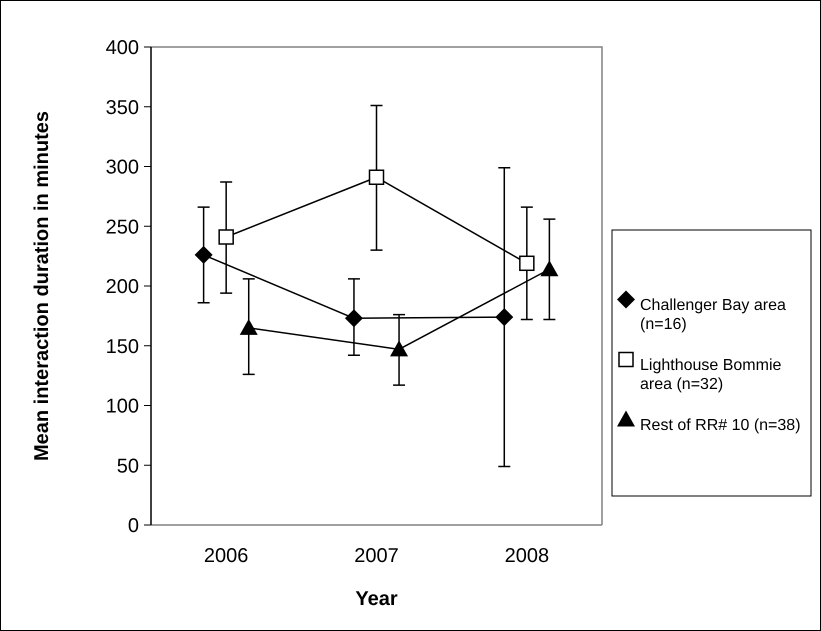  I want to click on x-tick-label: 2007, so click(376, 556).